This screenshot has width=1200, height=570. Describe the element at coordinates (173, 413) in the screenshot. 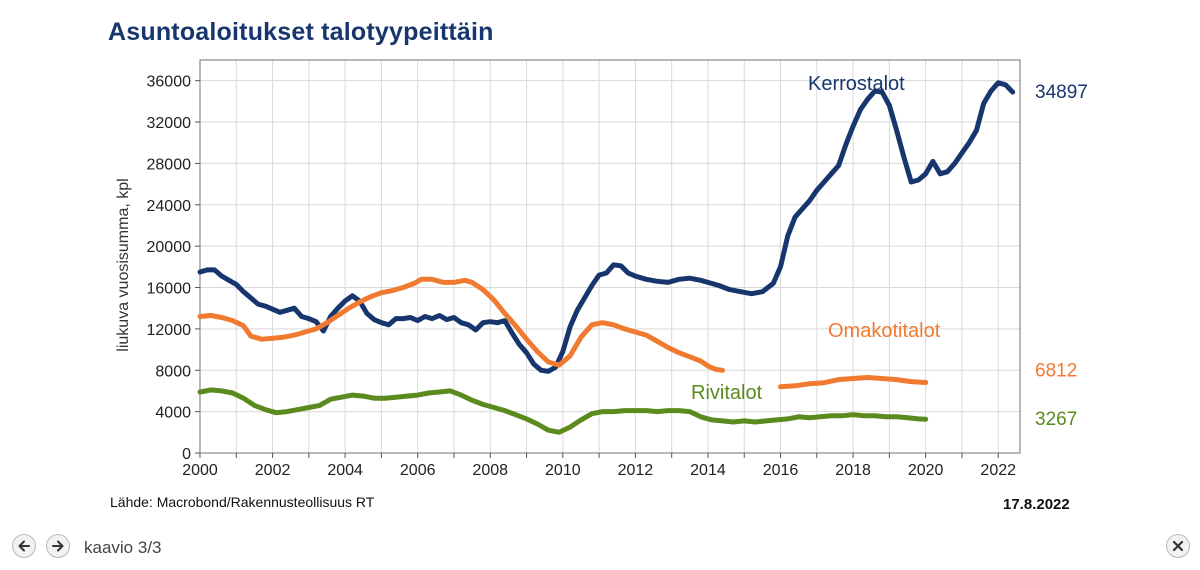

I see `y-tick-label: 4000` at that location.